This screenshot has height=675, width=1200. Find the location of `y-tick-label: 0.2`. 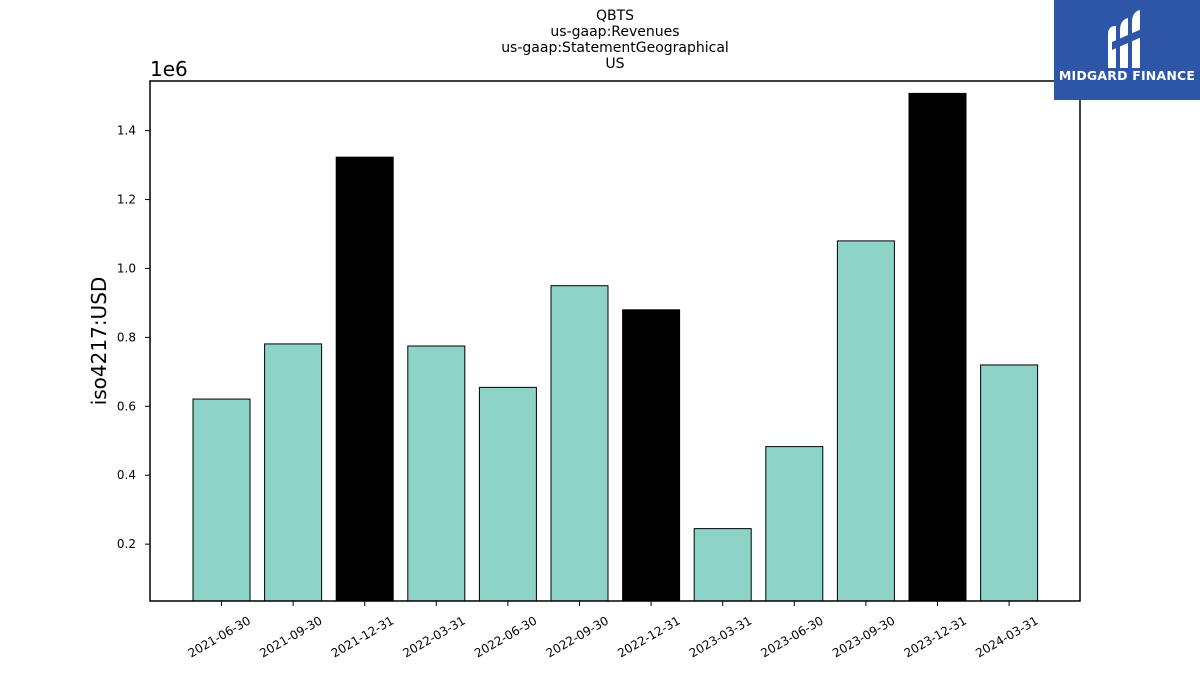

y-tick-label: 0.2 is located at coordinates (126, 544).